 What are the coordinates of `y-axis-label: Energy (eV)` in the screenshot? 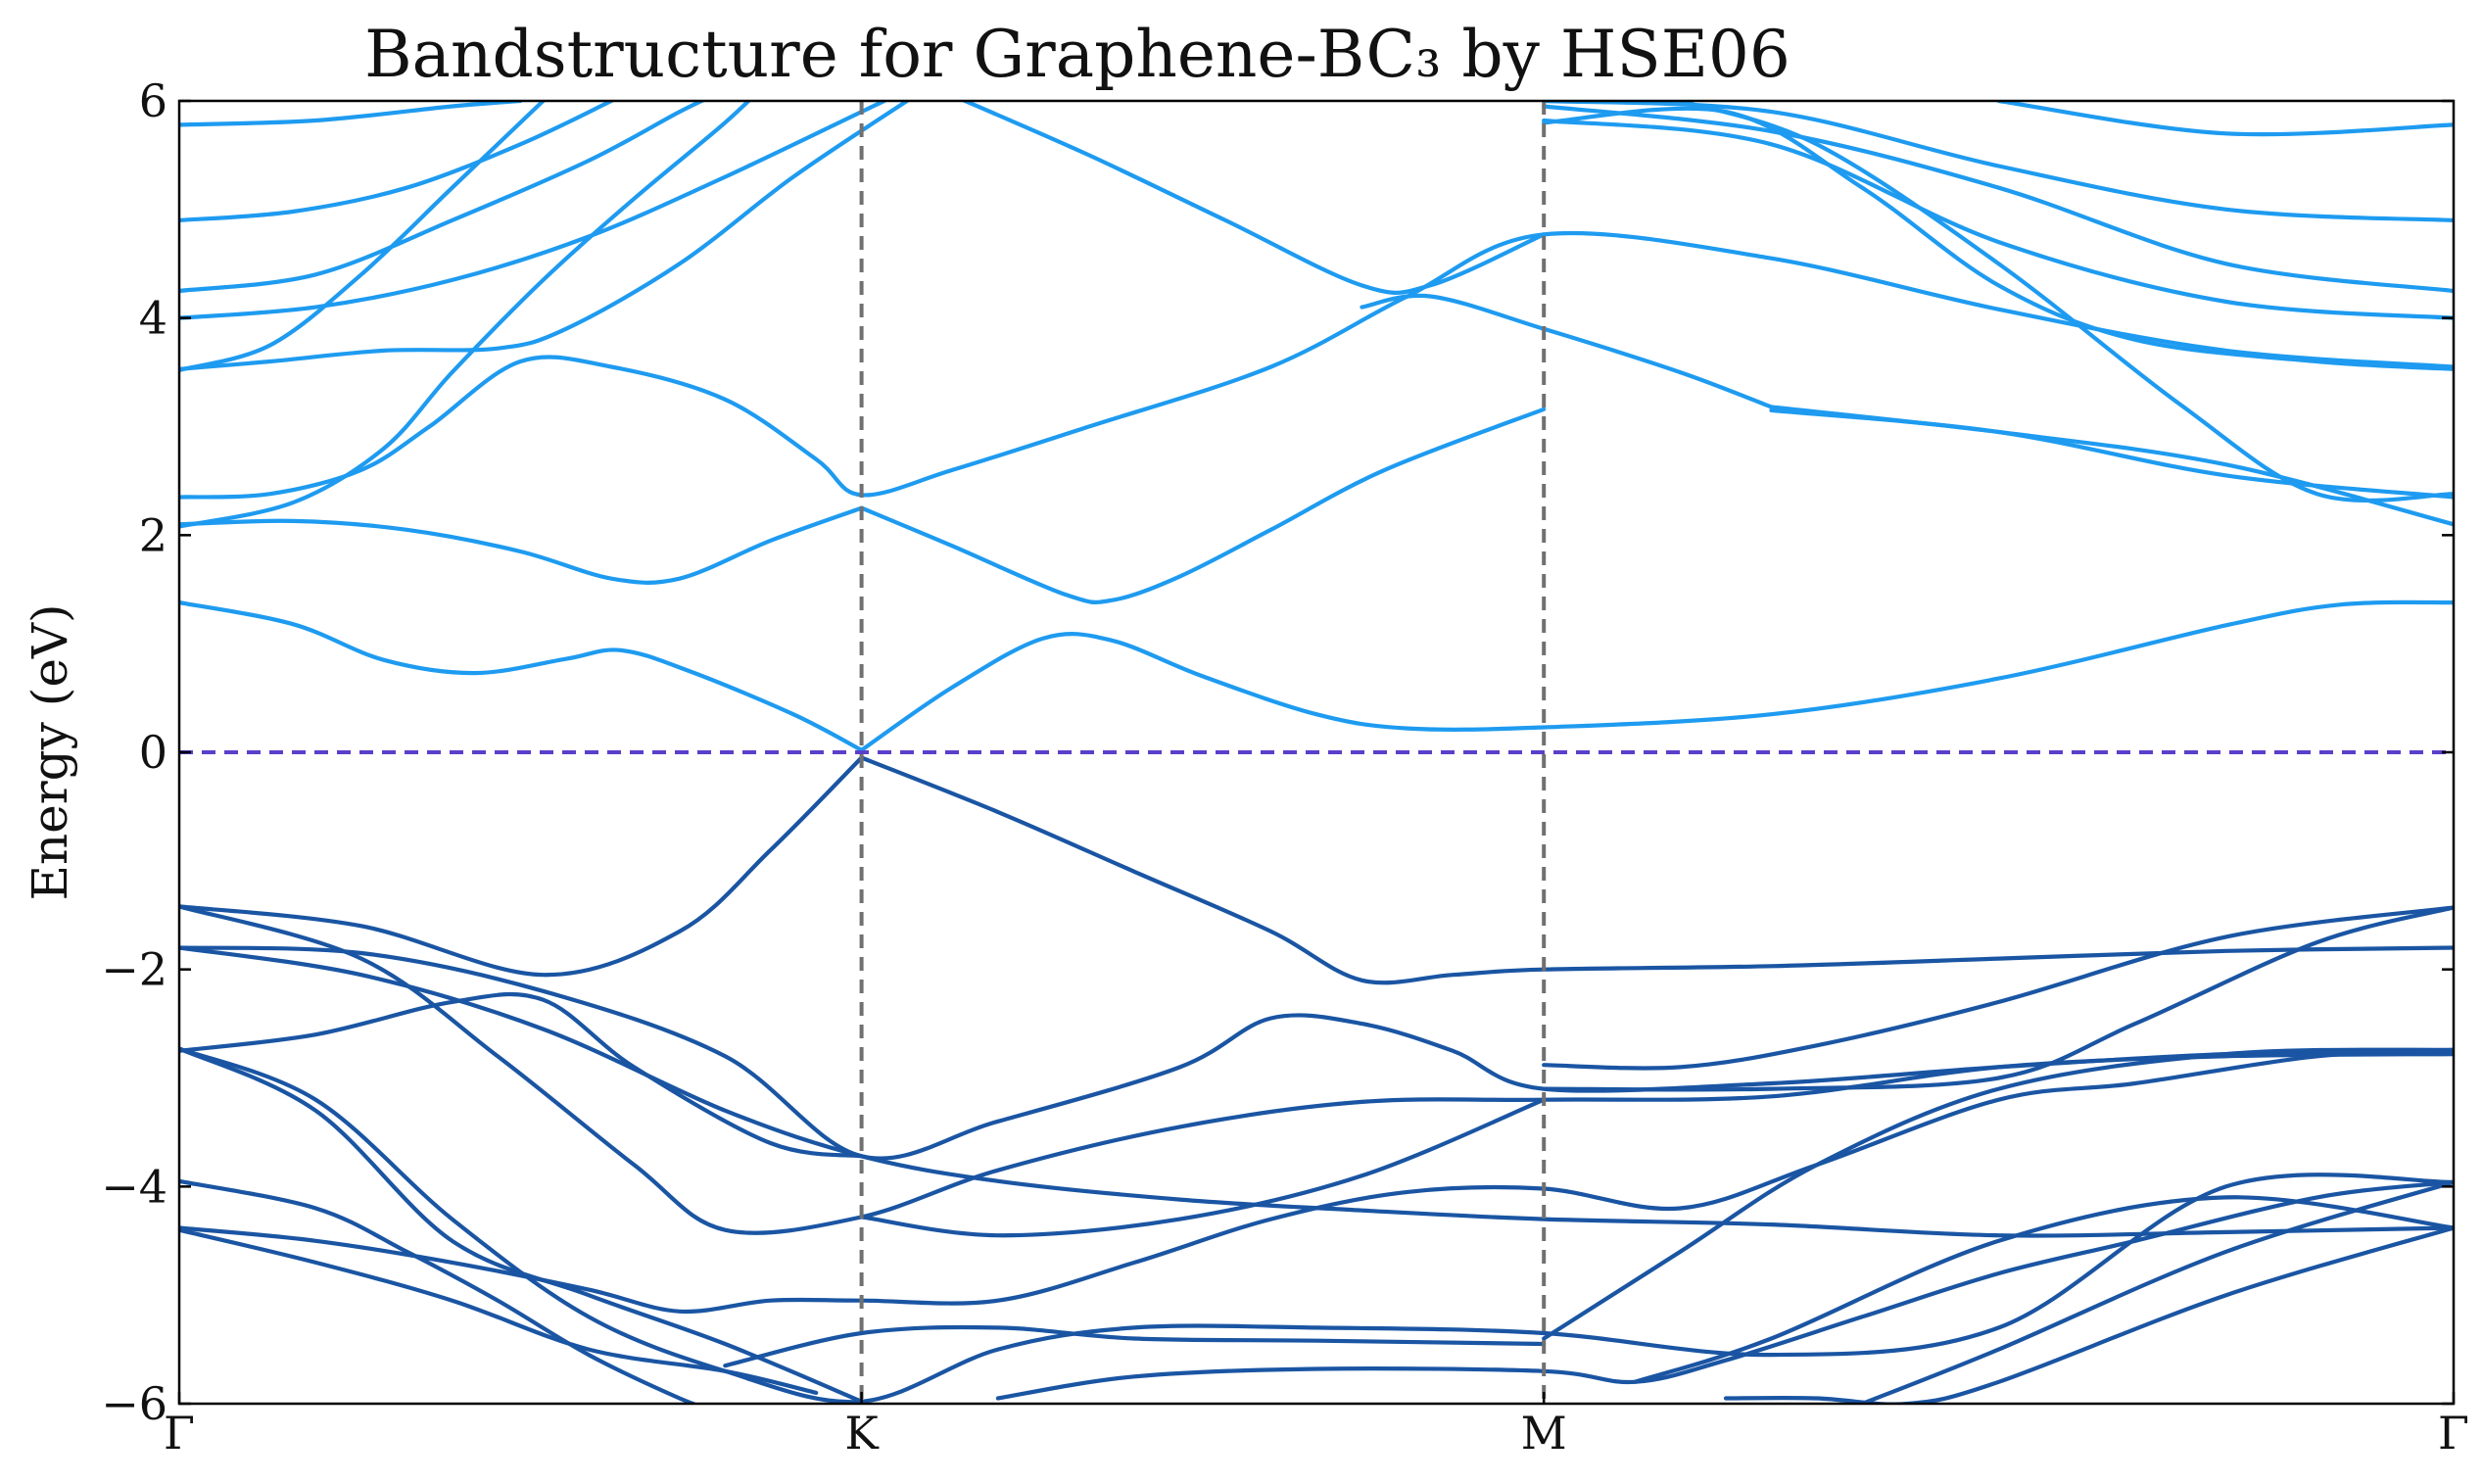 It's located at (50, 751).